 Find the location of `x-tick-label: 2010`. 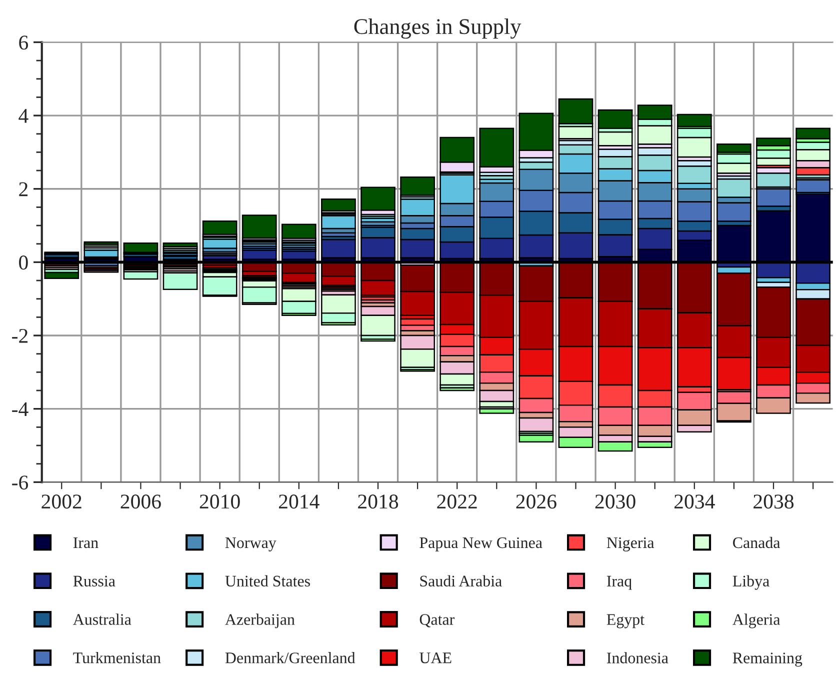

x-tick-label: 2010 is located at coordinates (220, 501).